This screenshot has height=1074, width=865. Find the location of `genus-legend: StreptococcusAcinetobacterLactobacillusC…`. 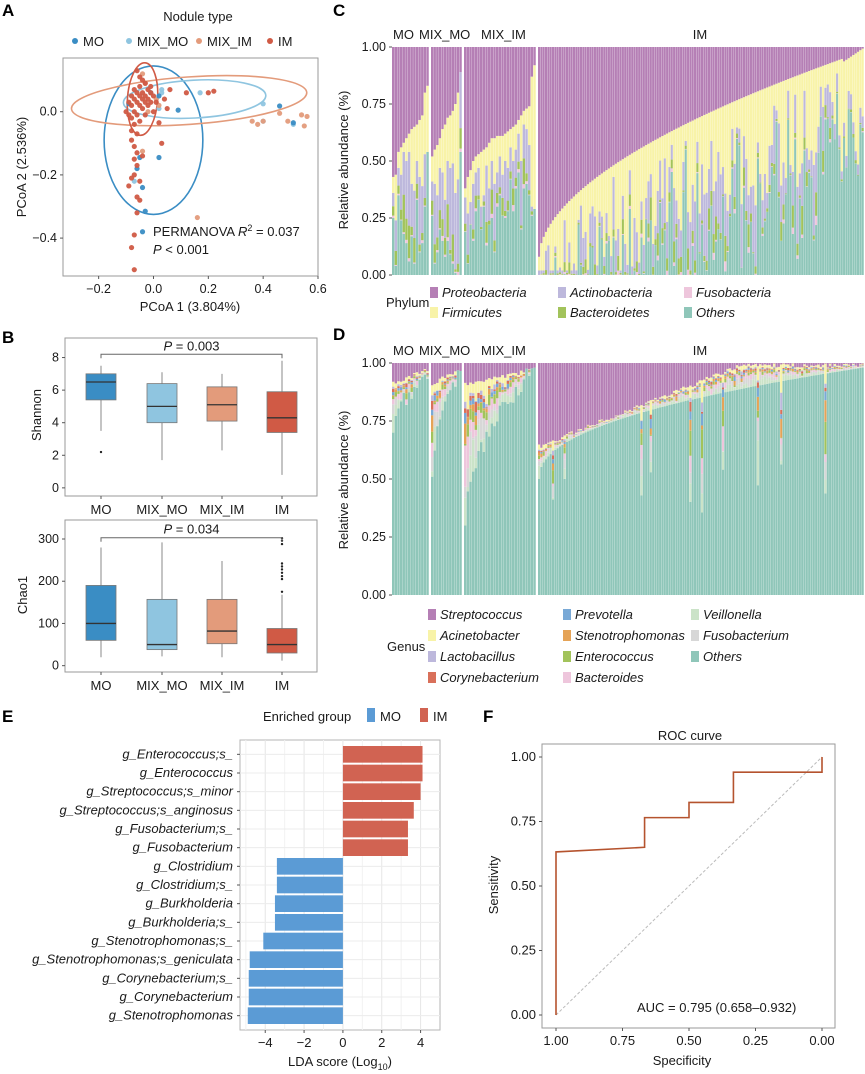

genus-legend: StreptococcusAcinetobacterLactobacillusC… is located at coordinates (608, 646).